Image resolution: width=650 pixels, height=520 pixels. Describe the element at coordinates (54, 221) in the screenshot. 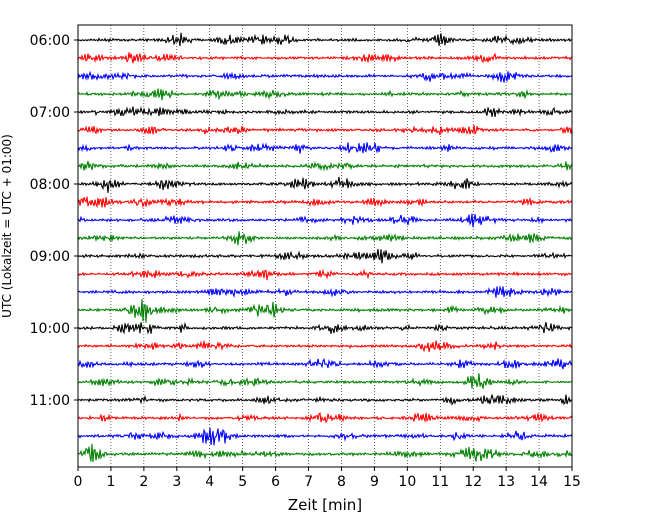

I see `y-axis-ticks: 06:00 07:00 08:00 09:00 10:00 11:00` at that location.